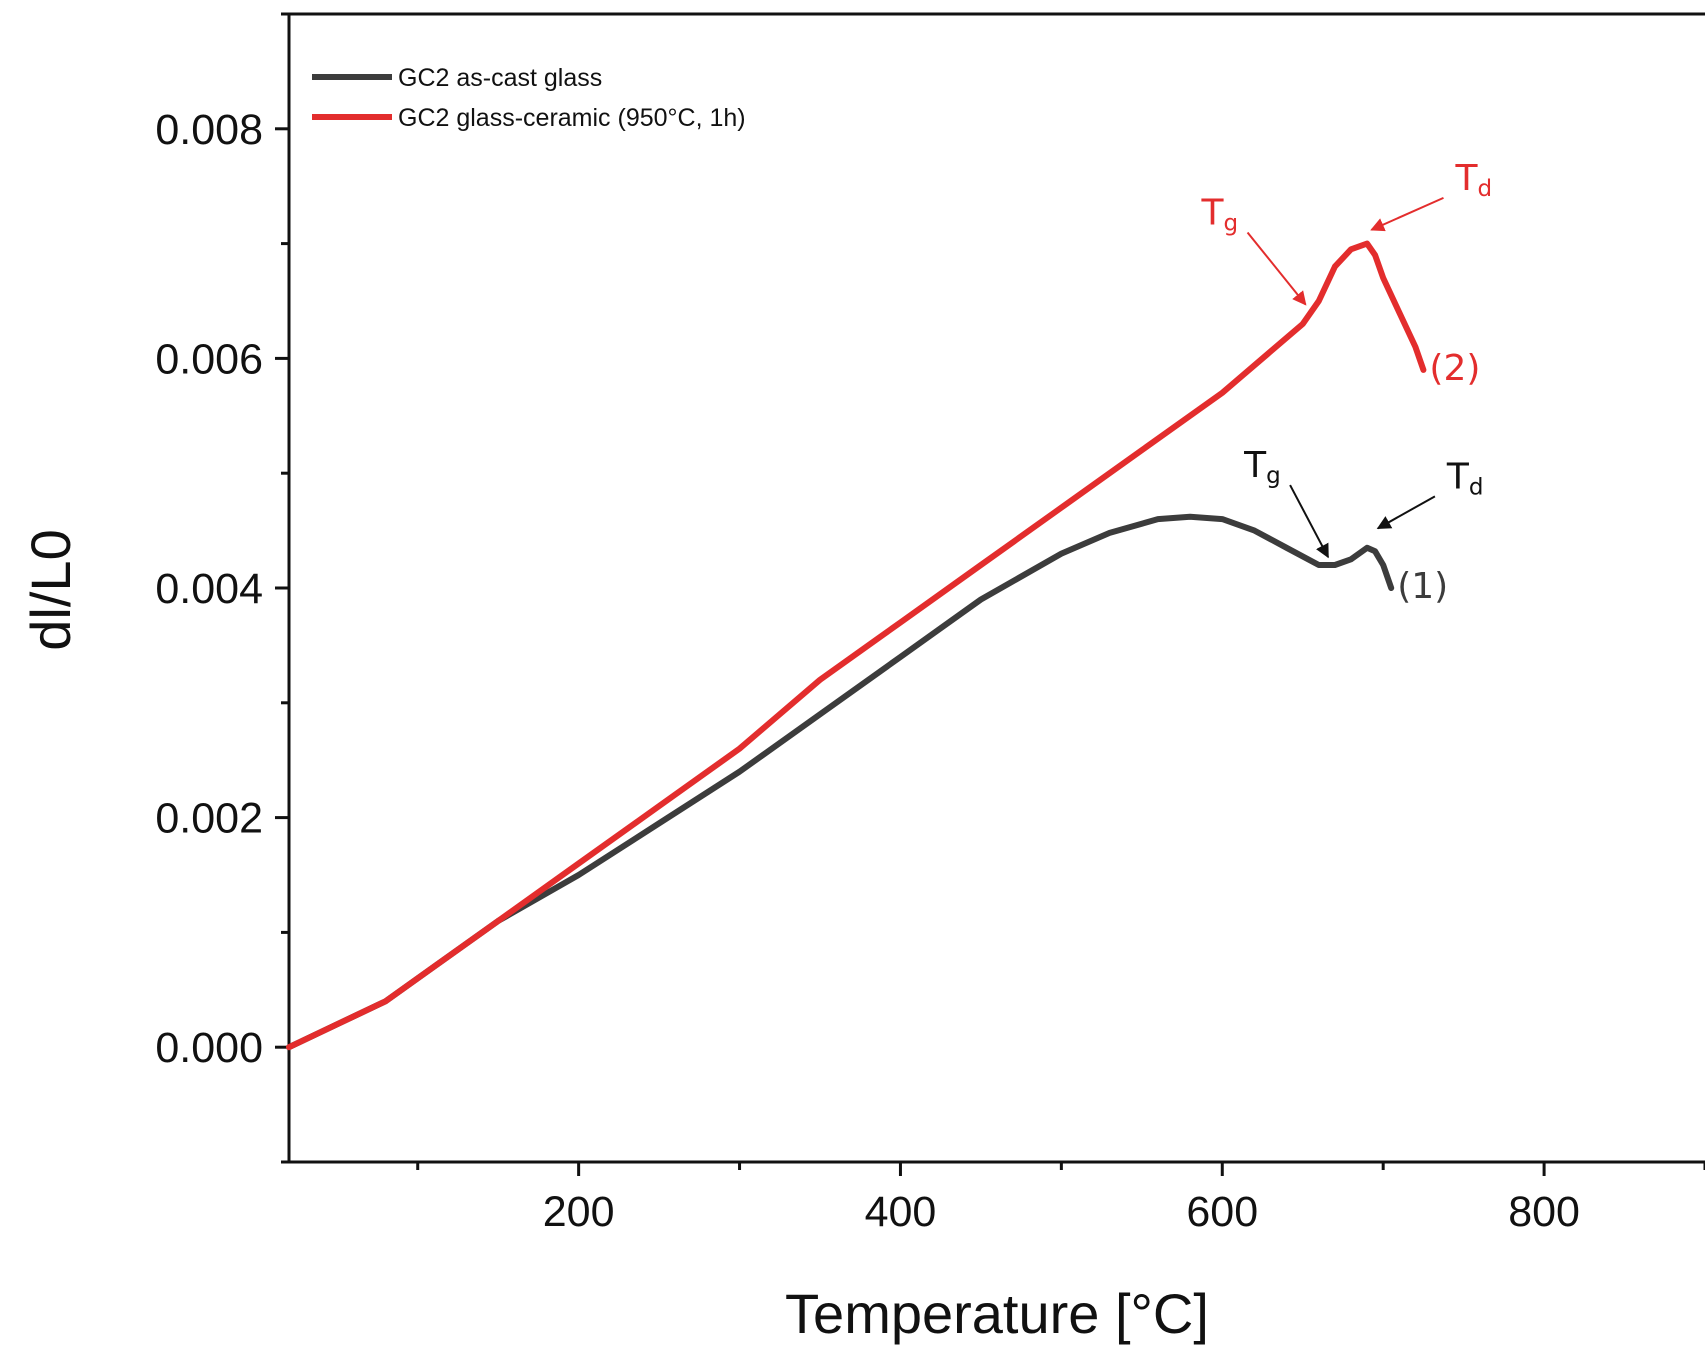 This screenshot has height=1347, width=1705. Describe the element at coordinates (1346, 358) in the screenshot. I see `annotations: Tg Td Tg Td` at that location.